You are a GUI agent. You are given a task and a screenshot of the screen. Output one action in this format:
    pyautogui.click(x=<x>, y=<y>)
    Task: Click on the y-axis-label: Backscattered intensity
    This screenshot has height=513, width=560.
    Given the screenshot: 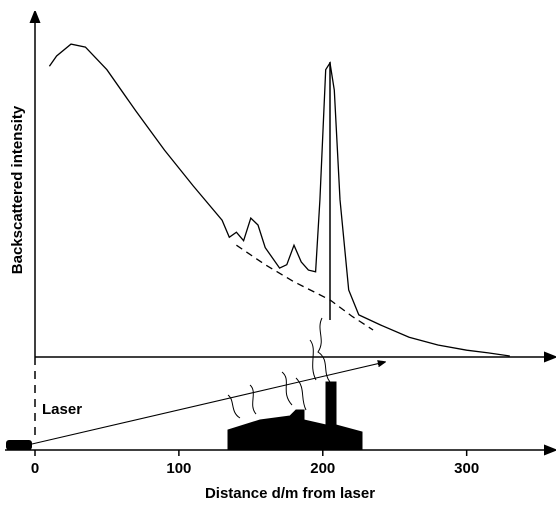 What is the action you would take?
    pyautogui.click(x=17, y=189)
    